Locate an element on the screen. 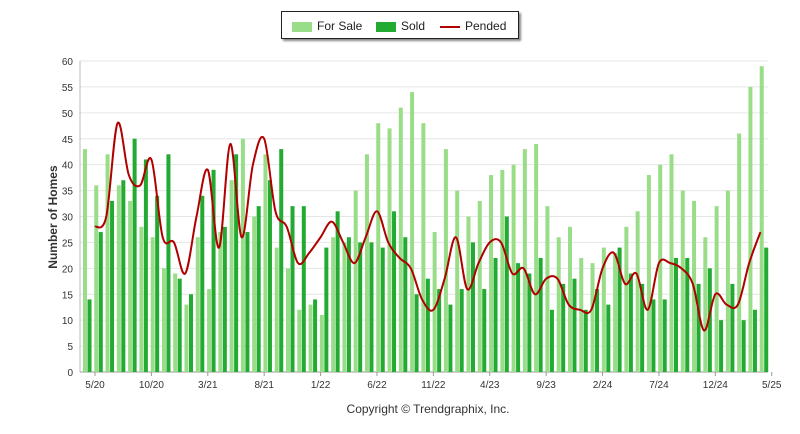 The height and width of the screenshot is (434, 800). y-tick-label: 60 is located at coordinates (68, 62).